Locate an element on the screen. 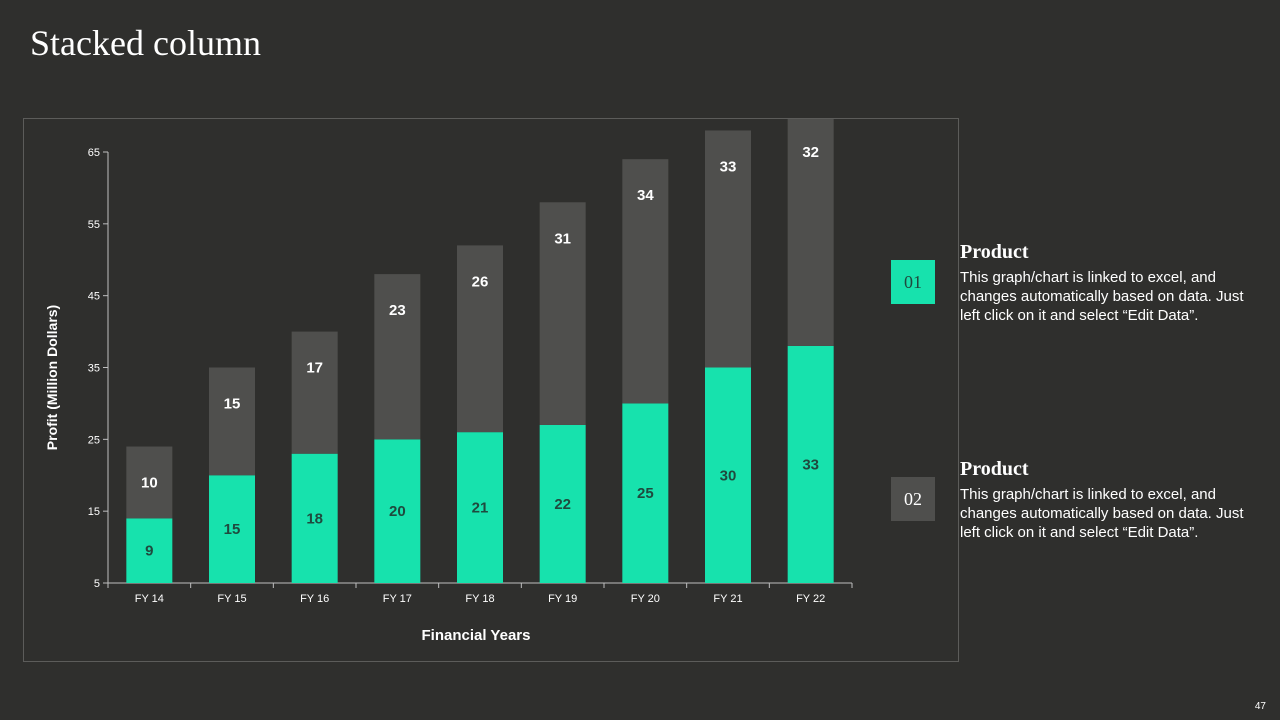 The image size is (1280, 720). data-label-series-2: 31 is located at coordinates (562, 238).